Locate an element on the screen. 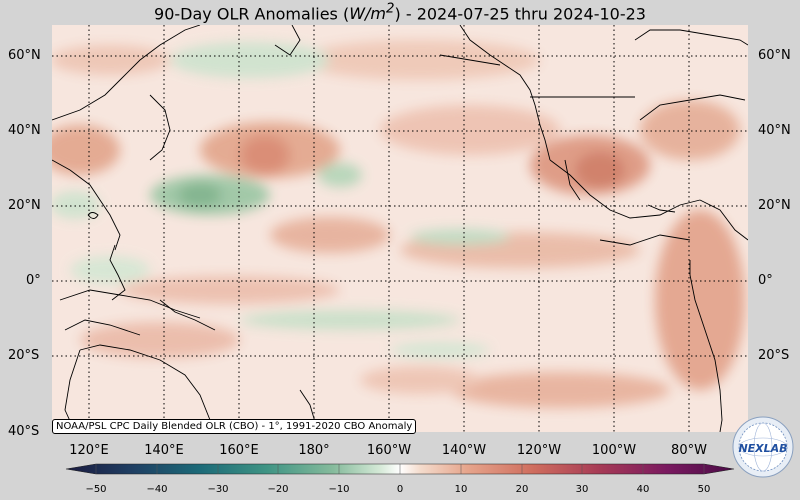 This screenshot has width=800, height=500. nexlab-logo: NEXLAB is located at coordinates (763, 447).